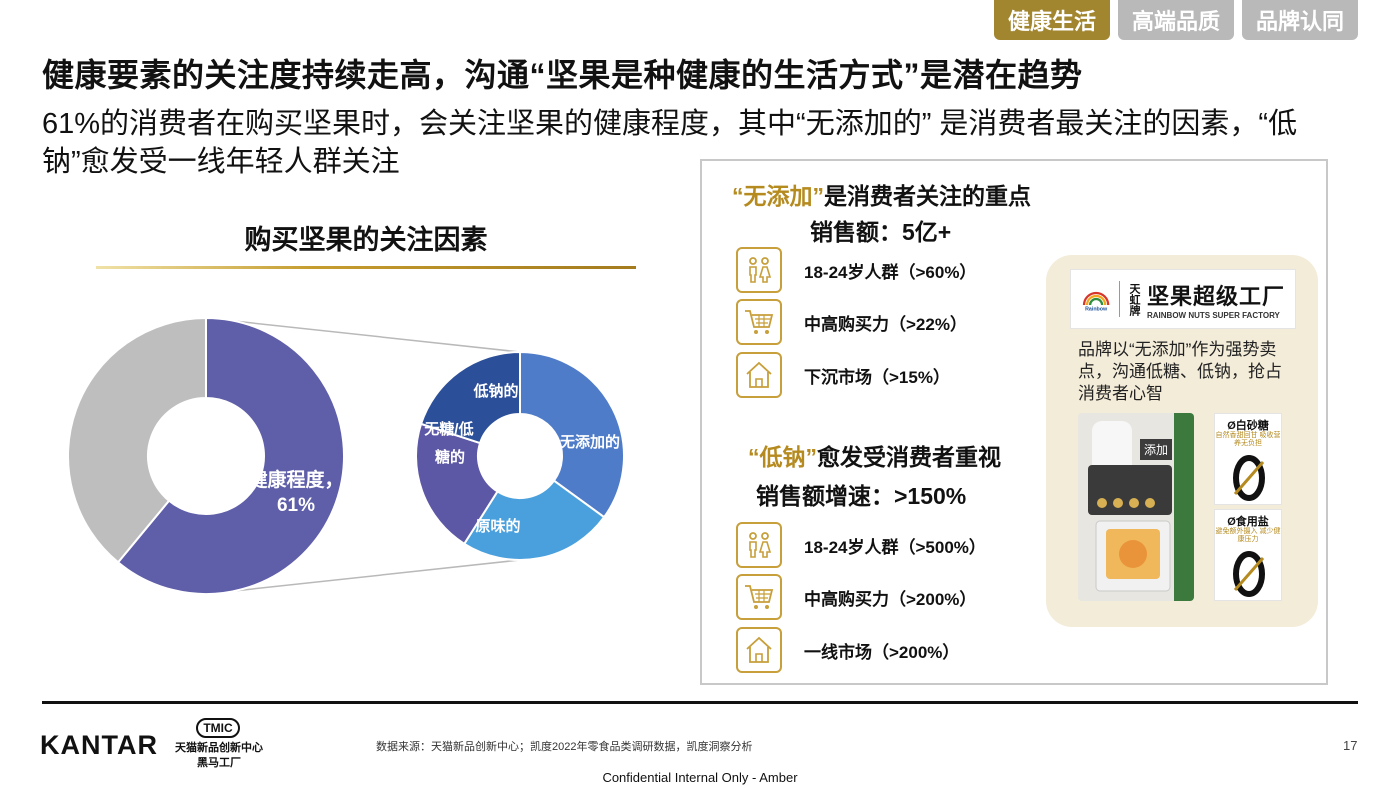 Image resolution: width=1400 pixels, height=788 pixels. I want to click on tmic-logo: TMIC, so click(218, 728).